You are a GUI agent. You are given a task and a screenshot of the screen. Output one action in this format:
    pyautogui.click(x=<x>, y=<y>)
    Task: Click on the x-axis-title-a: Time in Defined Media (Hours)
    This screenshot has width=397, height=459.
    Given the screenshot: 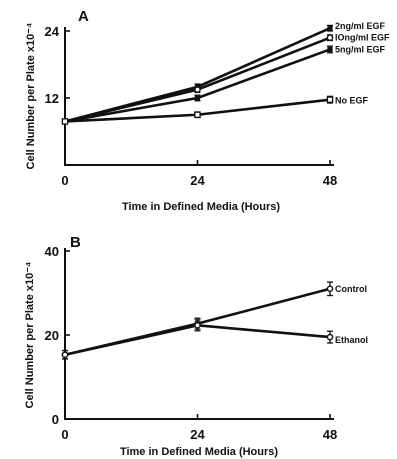 What is the action you would take?
    pyautogui.click(x=201, y=207)
    